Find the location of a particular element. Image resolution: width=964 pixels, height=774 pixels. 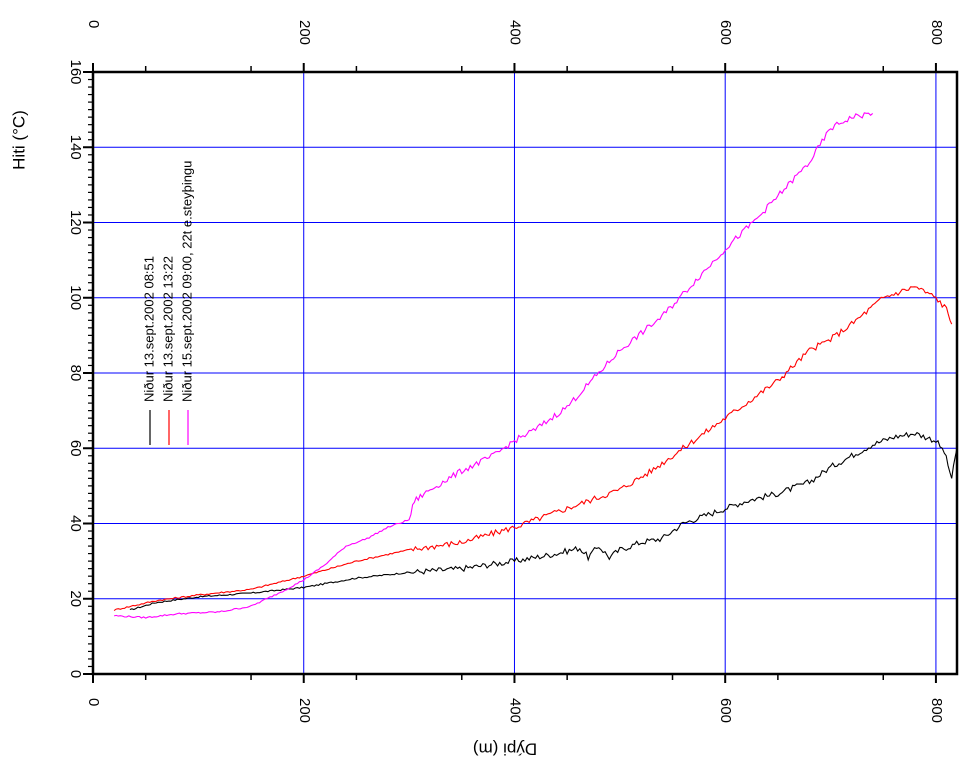

legend-label-1: Niður 13.sept.2002 08:51 is located at coordinates (148, 329).